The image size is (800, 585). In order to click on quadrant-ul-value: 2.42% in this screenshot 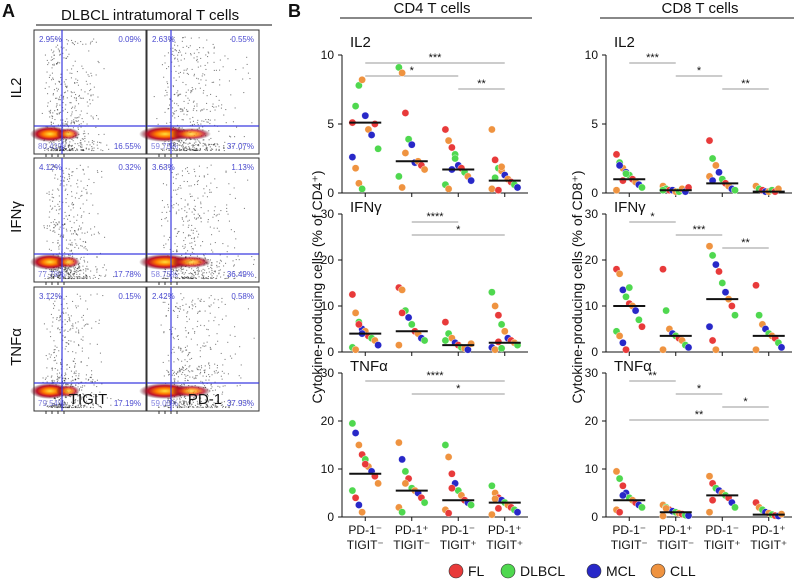, I will do `click(163, 296)`.